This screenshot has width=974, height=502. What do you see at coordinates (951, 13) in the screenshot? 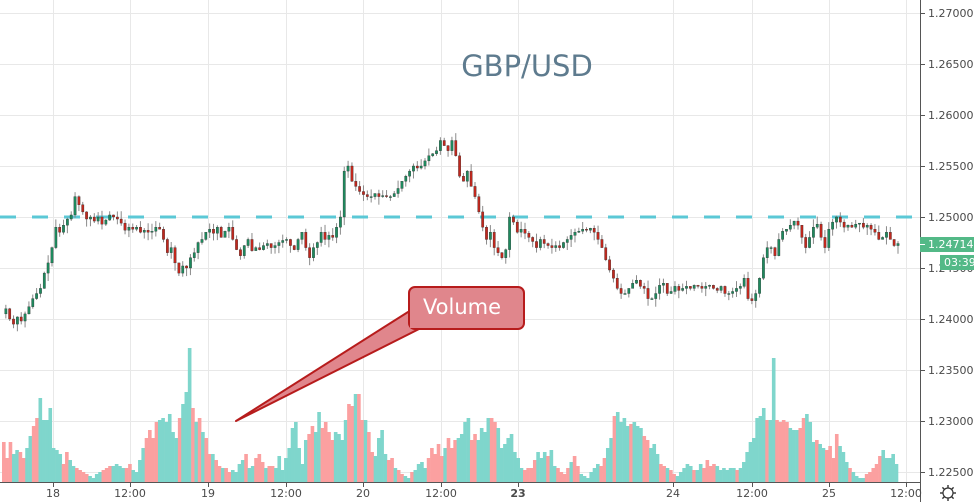
I see `price-tick-label: 1.27000` at bounding box center [951, 13].